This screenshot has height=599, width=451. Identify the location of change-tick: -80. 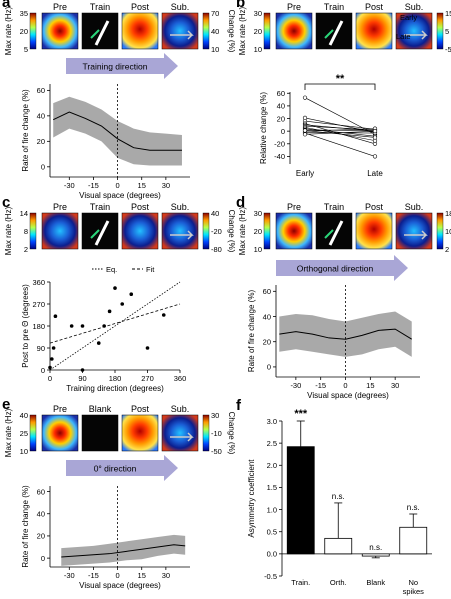
(216, 249).